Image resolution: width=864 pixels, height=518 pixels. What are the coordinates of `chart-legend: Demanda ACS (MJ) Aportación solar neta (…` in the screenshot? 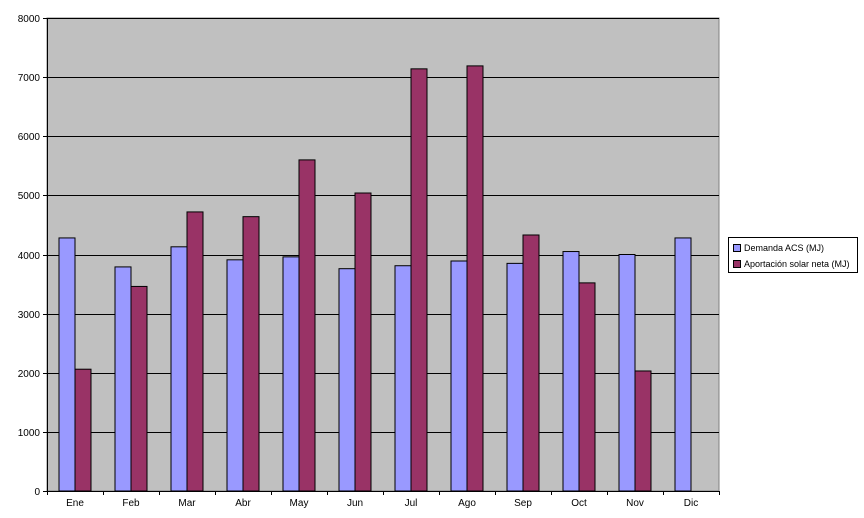 It's located at (793, 255).